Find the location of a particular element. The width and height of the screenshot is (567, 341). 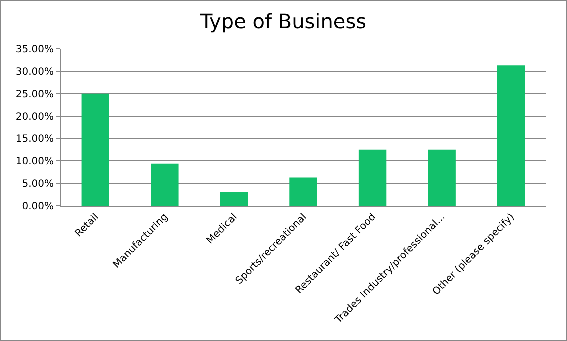

y-tick-label: 0.00% is located at coordinates (38, 207).